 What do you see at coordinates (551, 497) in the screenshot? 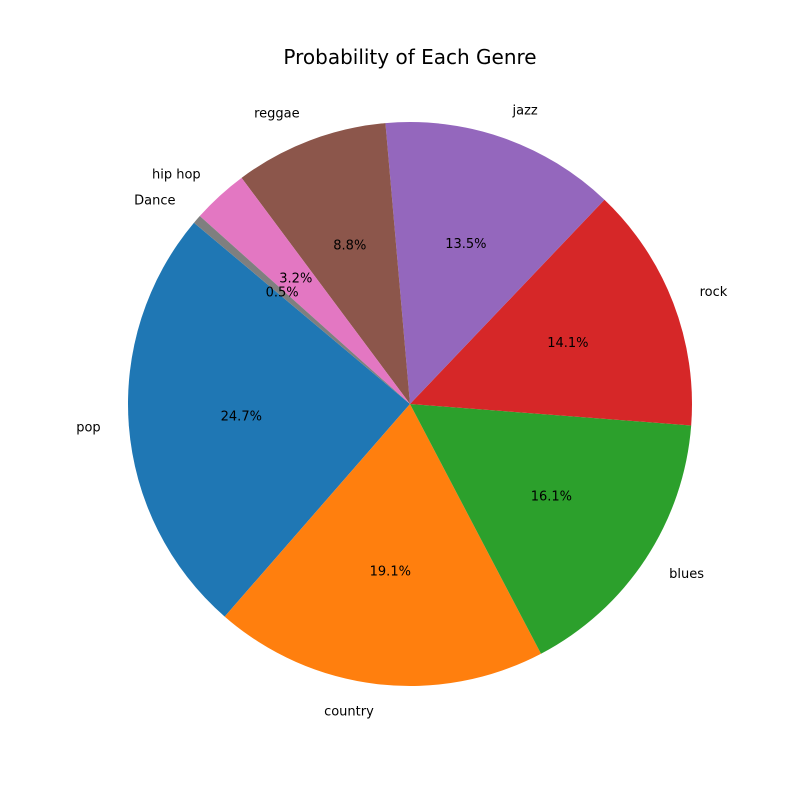
I see `pct-label-blues: 16.1%` at bounding box center [551, 497].